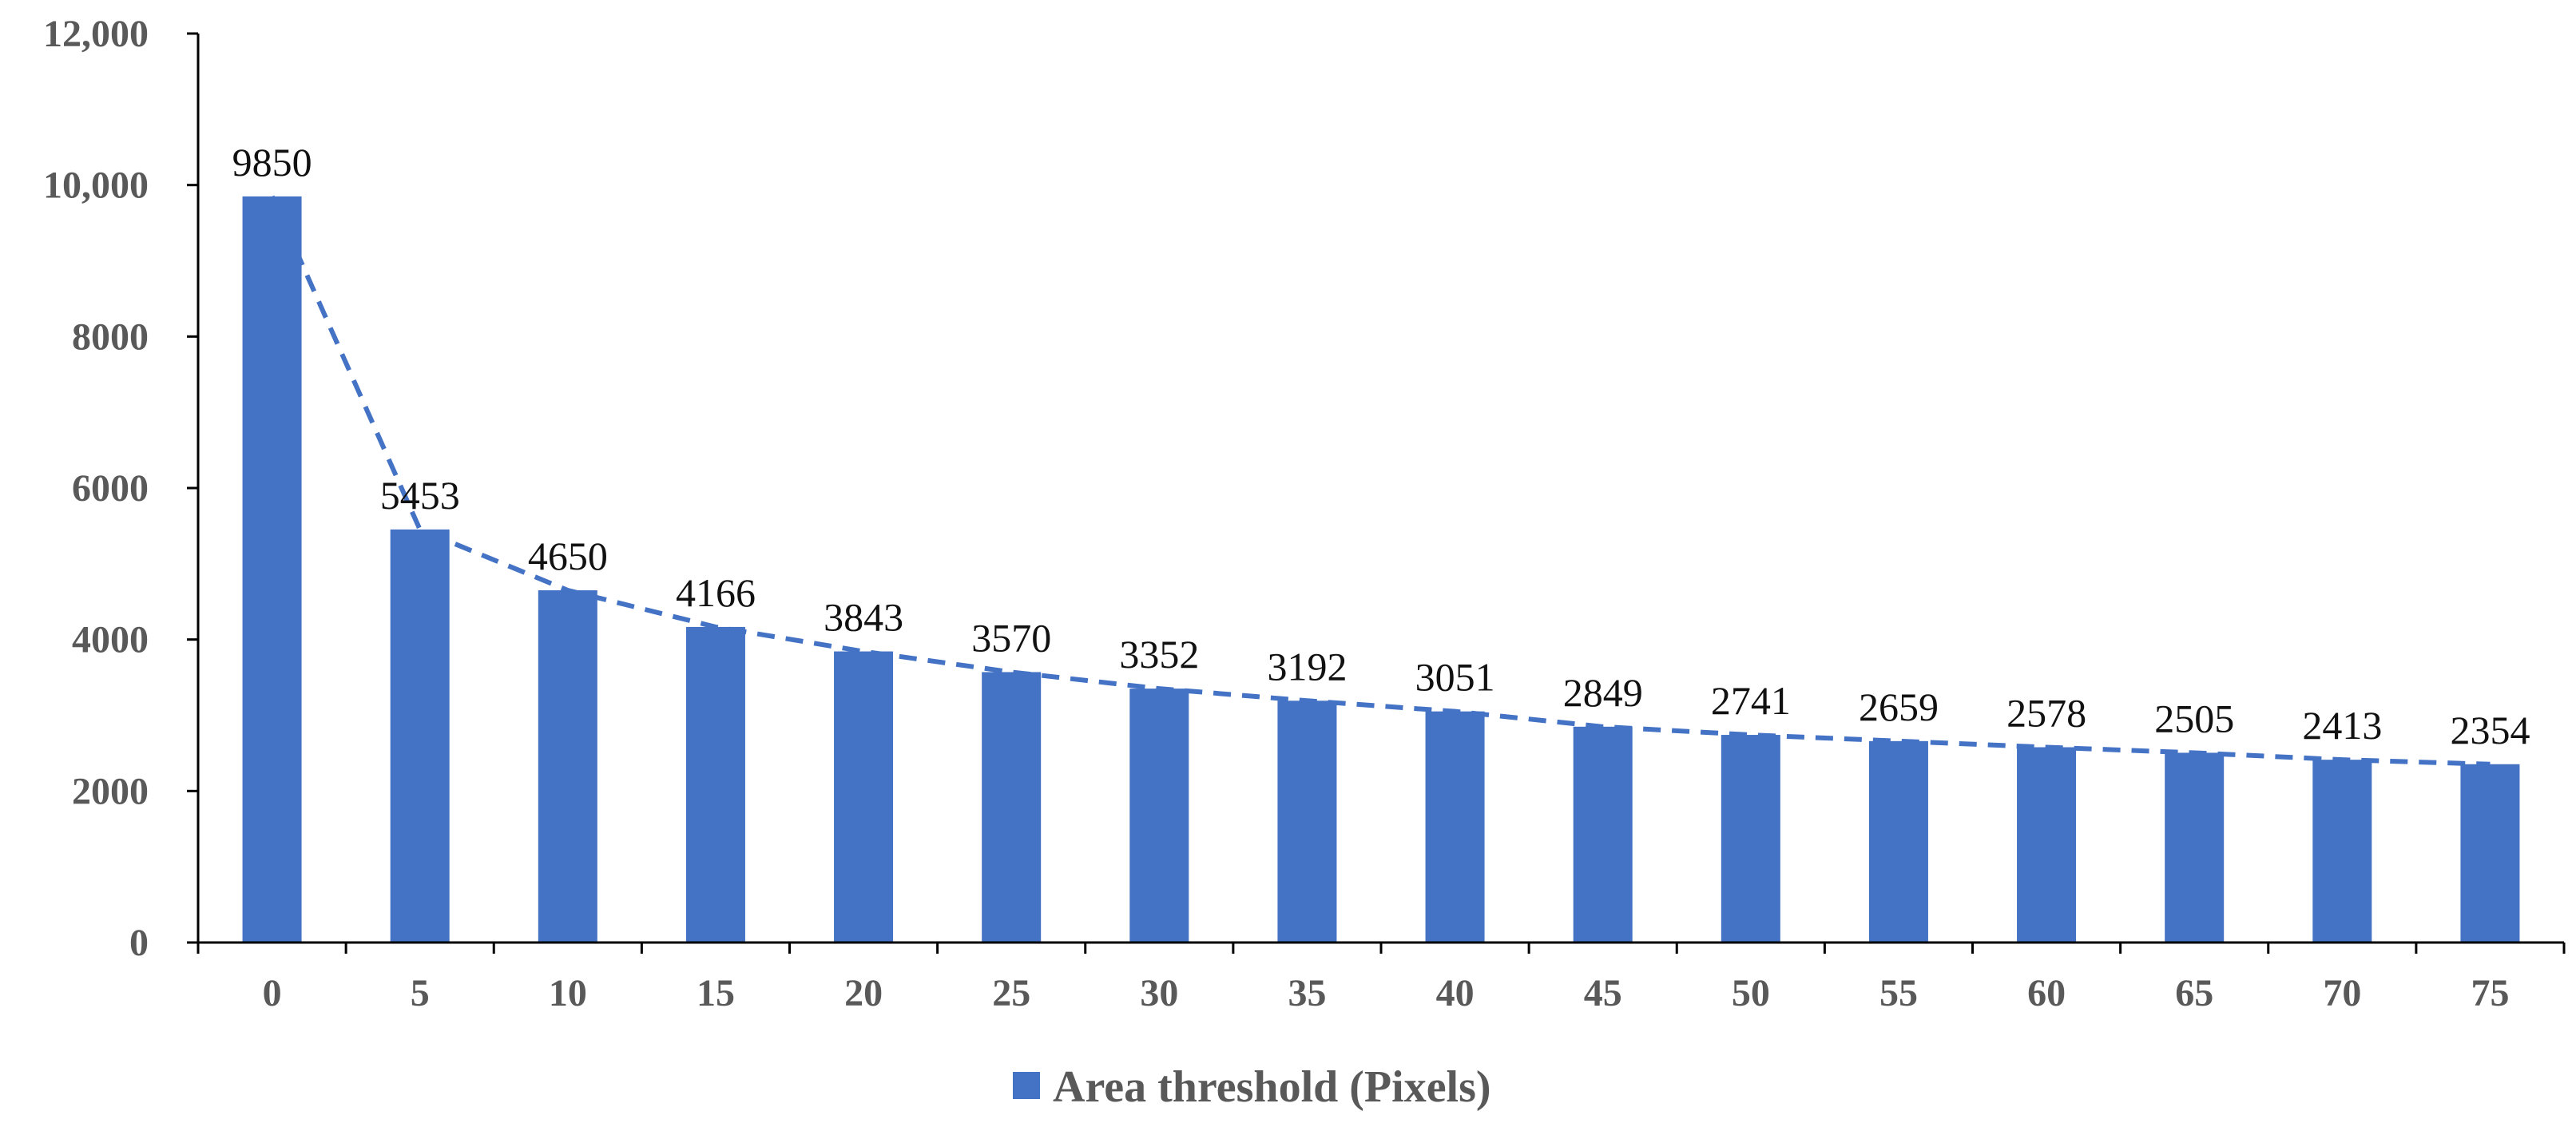  I want to click on y-tick-label: 10,000, so click(96, 186).